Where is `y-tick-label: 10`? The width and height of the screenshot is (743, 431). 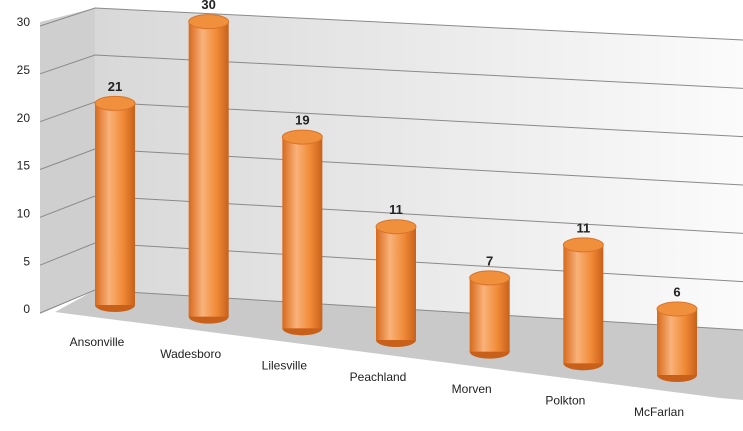 y-tick-label: 10 is located at coordinates (24, 214).